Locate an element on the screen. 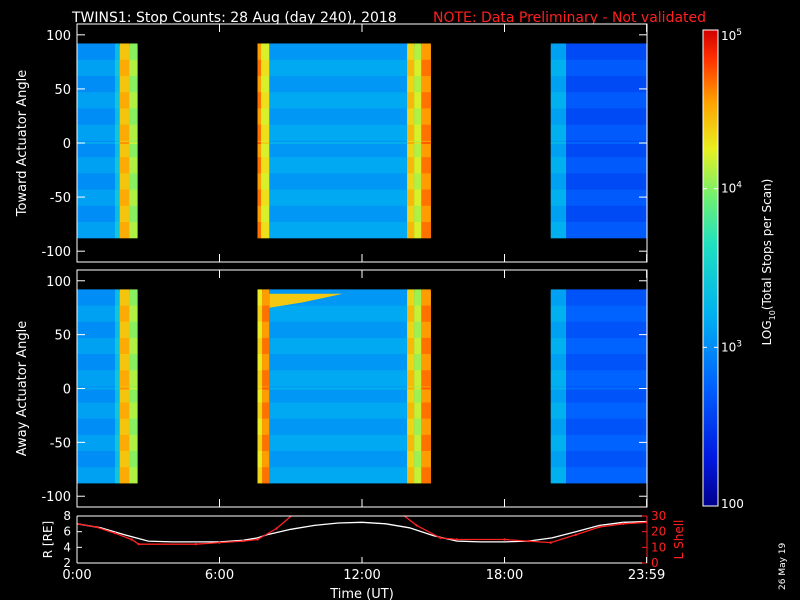 The height and width of the screenshot is (600, 800). x-tick-label: 23:59 is located at coordinates (646, 575).